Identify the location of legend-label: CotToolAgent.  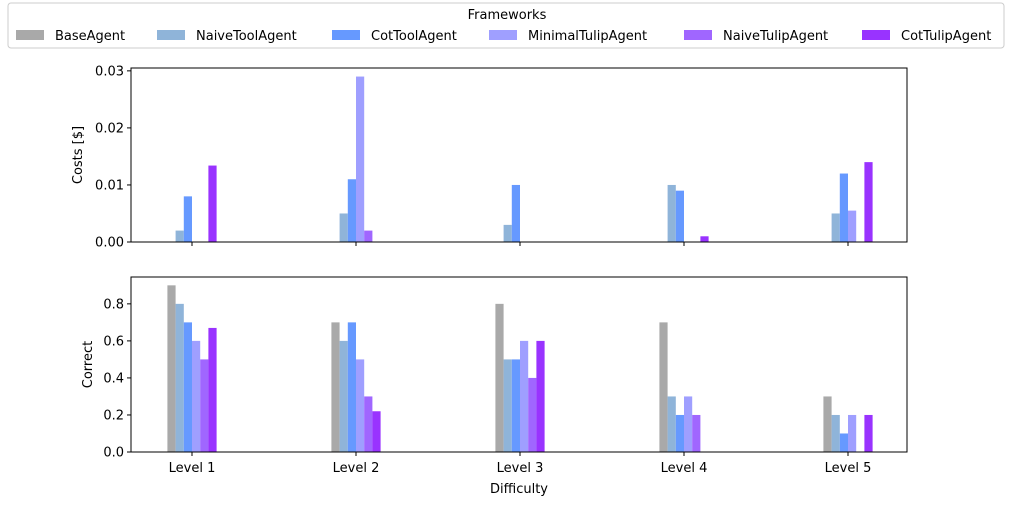
(414, 36).